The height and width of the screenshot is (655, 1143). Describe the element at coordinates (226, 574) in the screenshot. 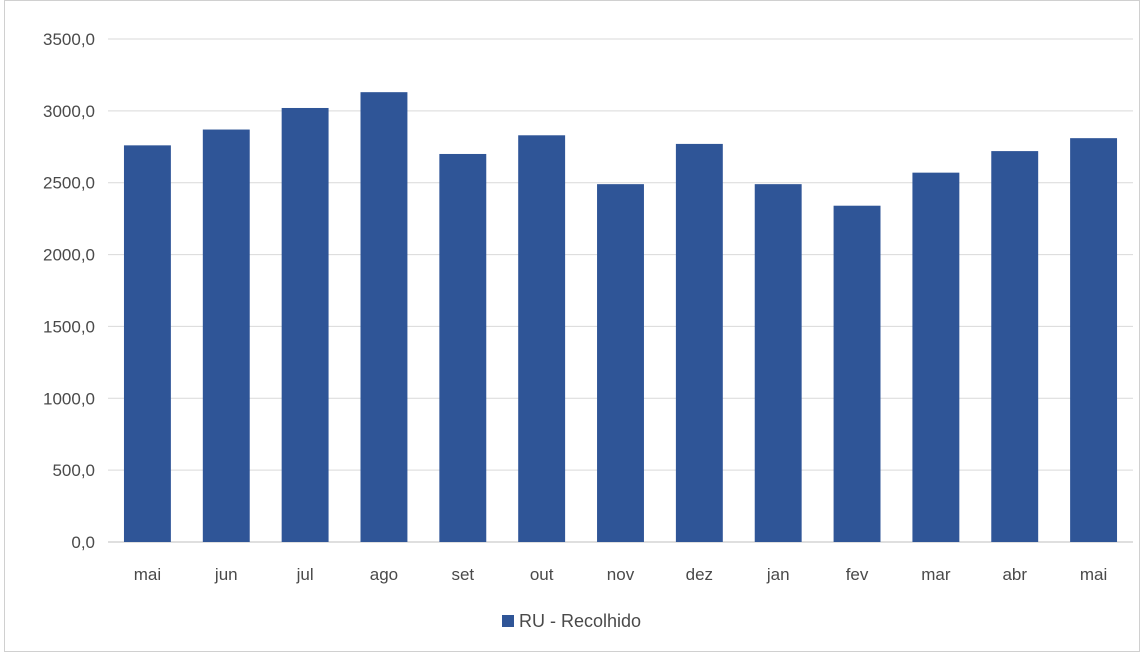

I see `x-tick-label: jun` at that location.